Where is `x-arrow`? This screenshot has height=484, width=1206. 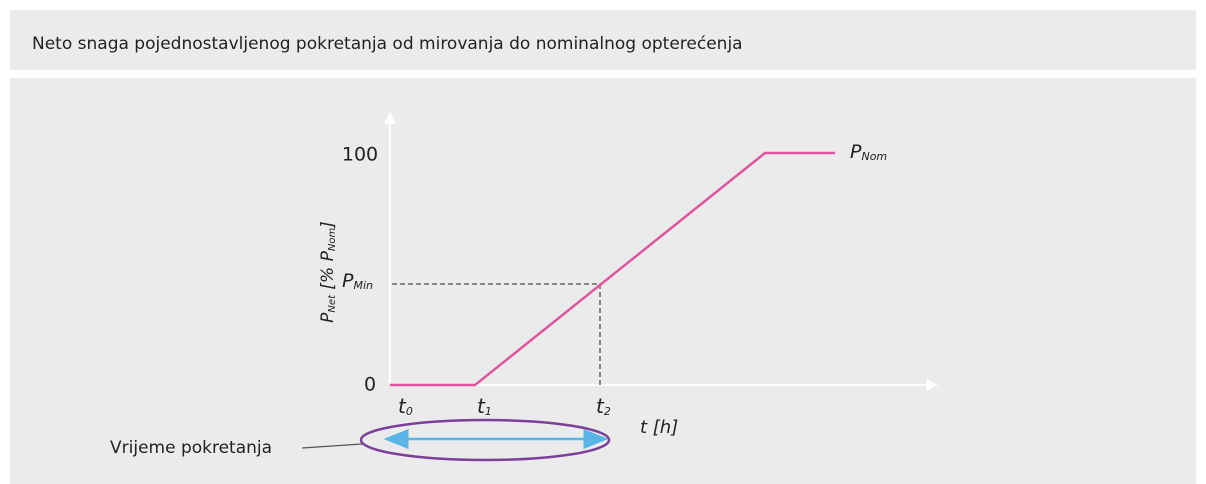
x-arrow is located at coordinates (932, 385).